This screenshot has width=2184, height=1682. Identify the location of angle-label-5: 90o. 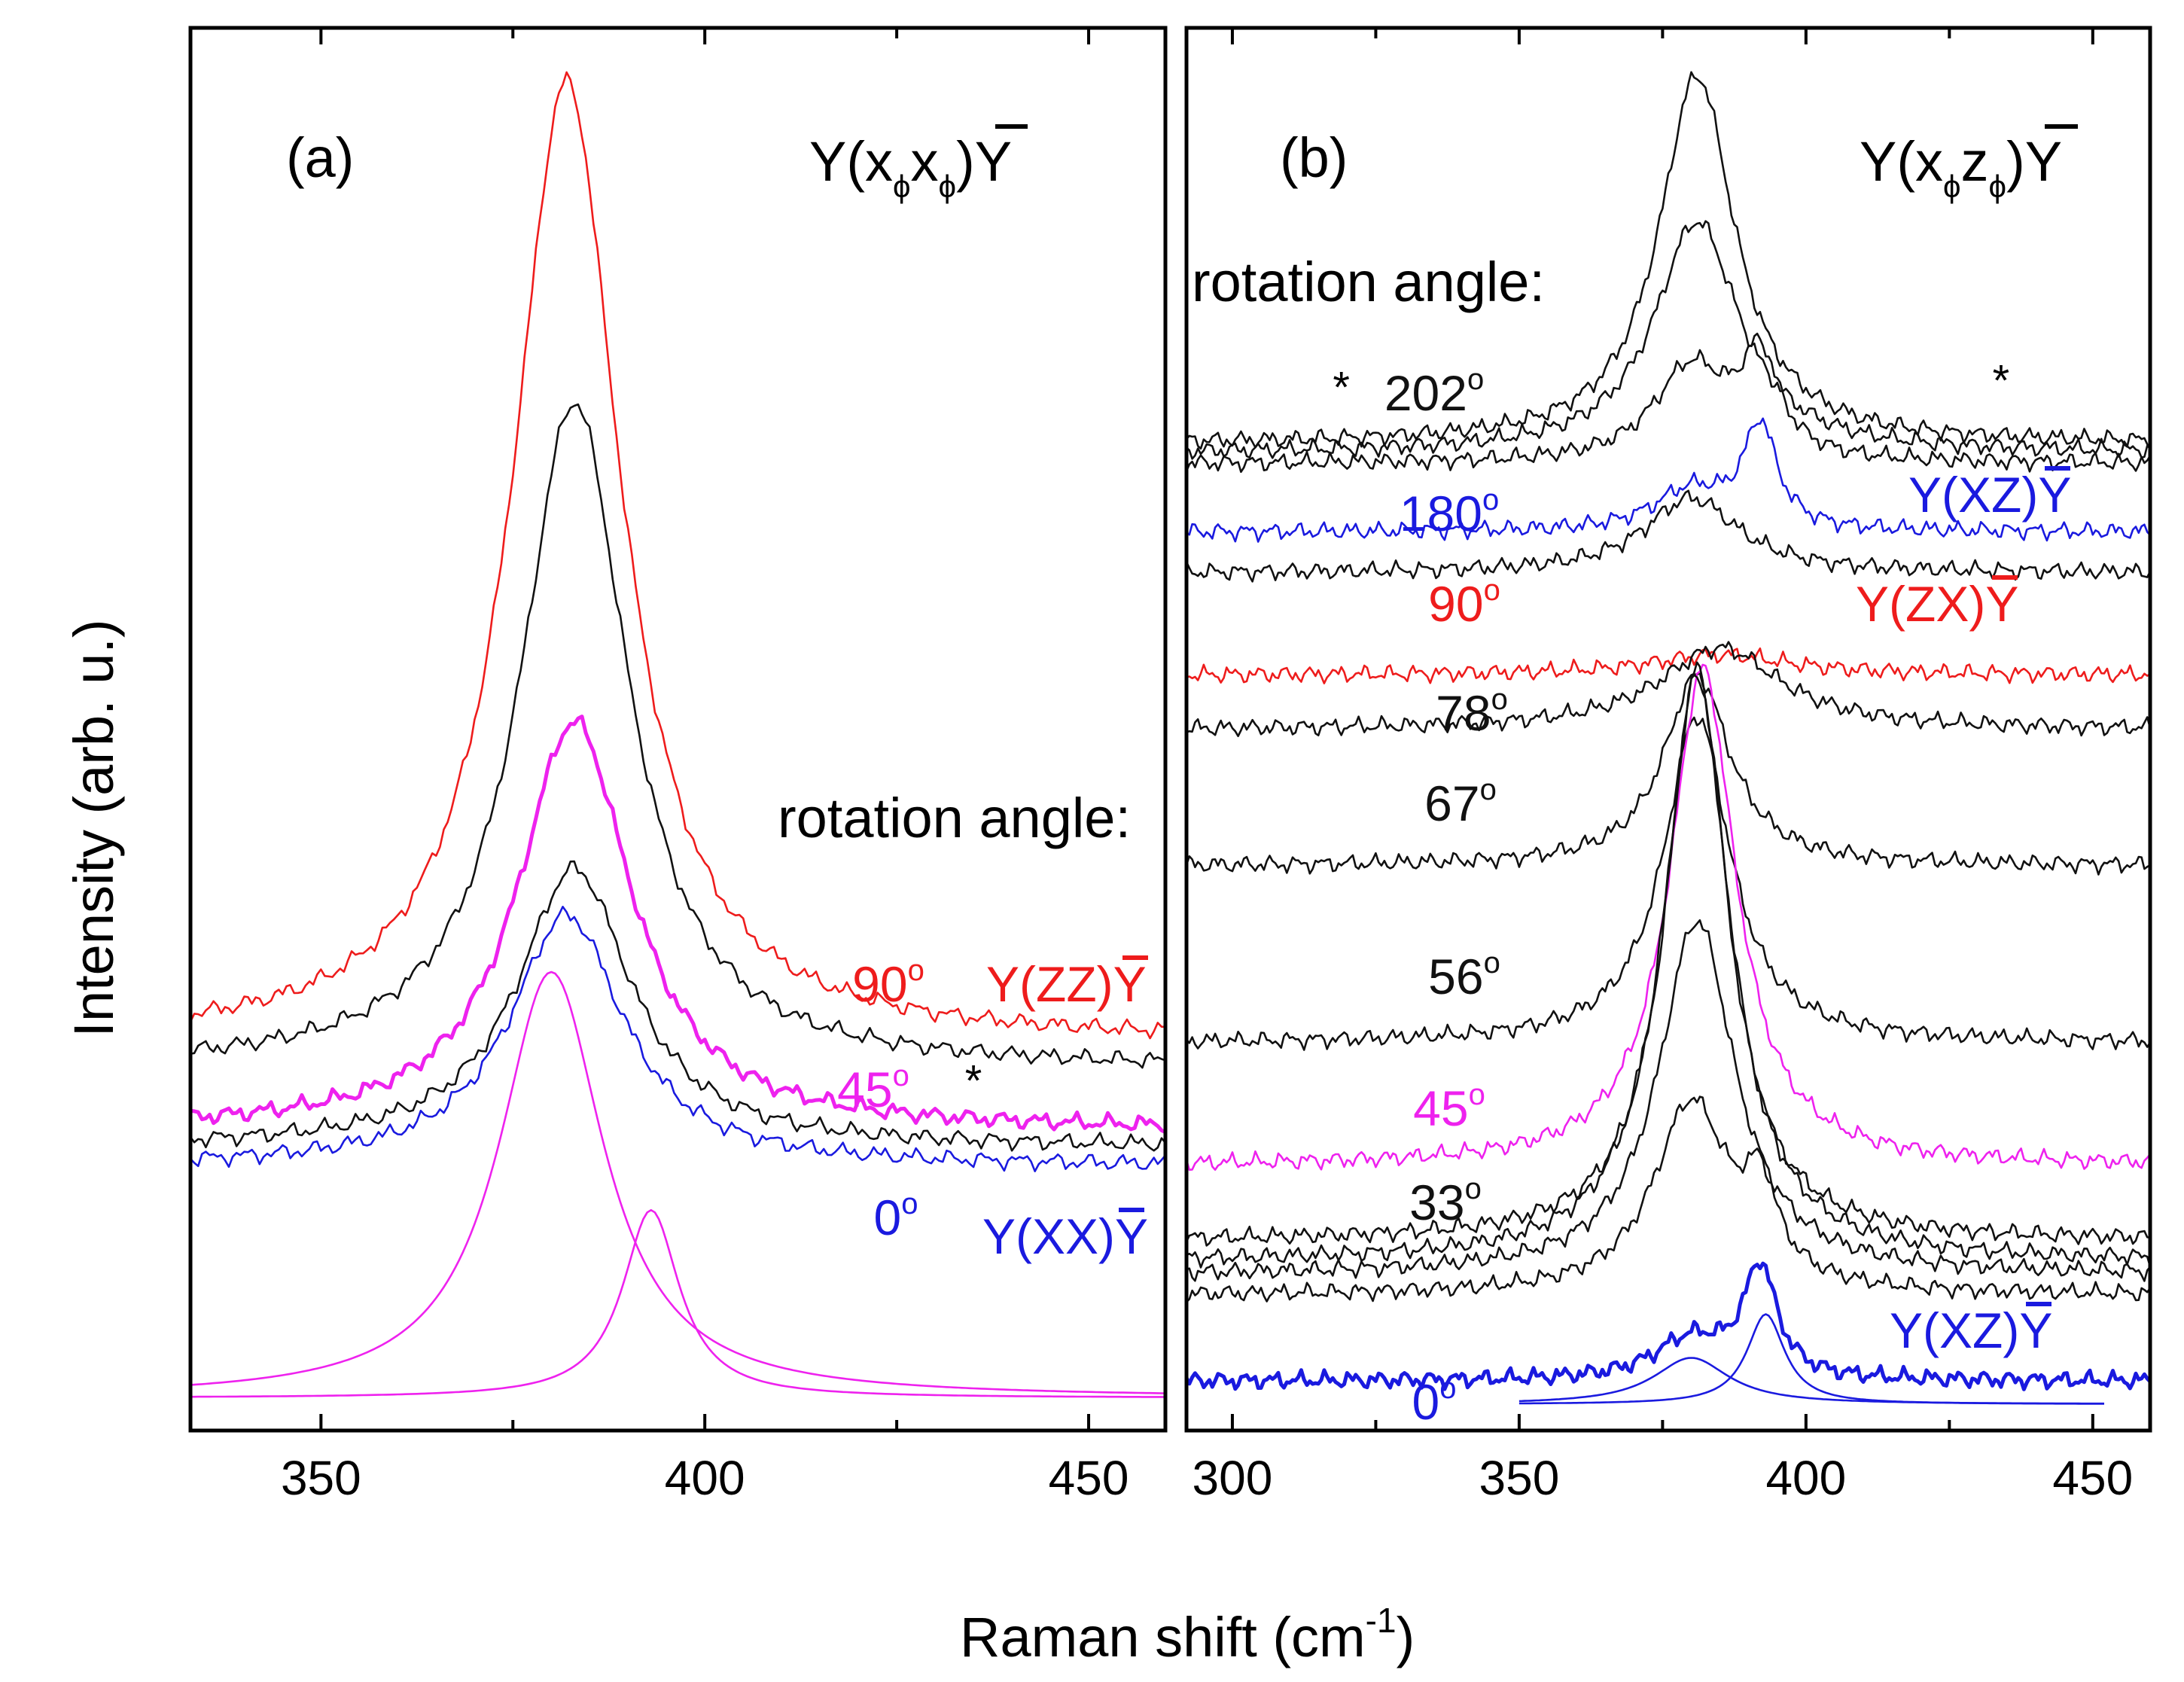
(1464, 603).